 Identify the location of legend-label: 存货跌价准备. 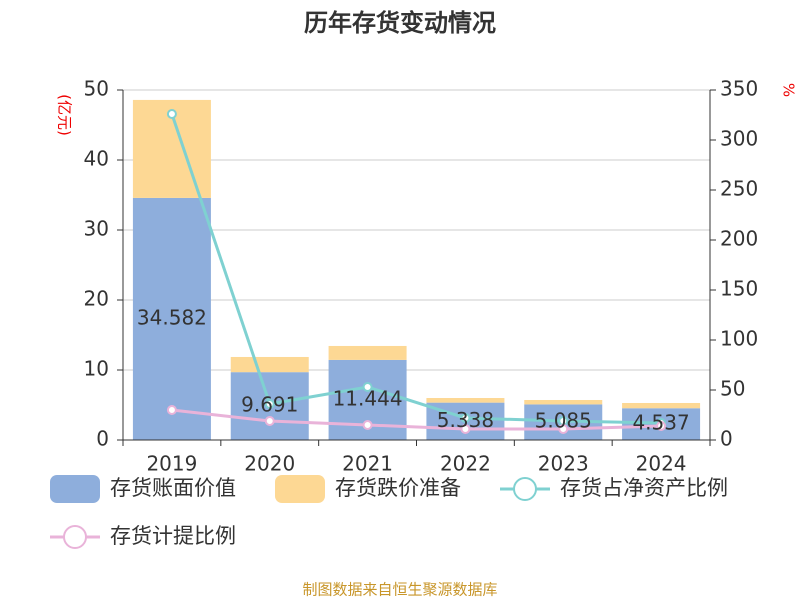
(398, 488).